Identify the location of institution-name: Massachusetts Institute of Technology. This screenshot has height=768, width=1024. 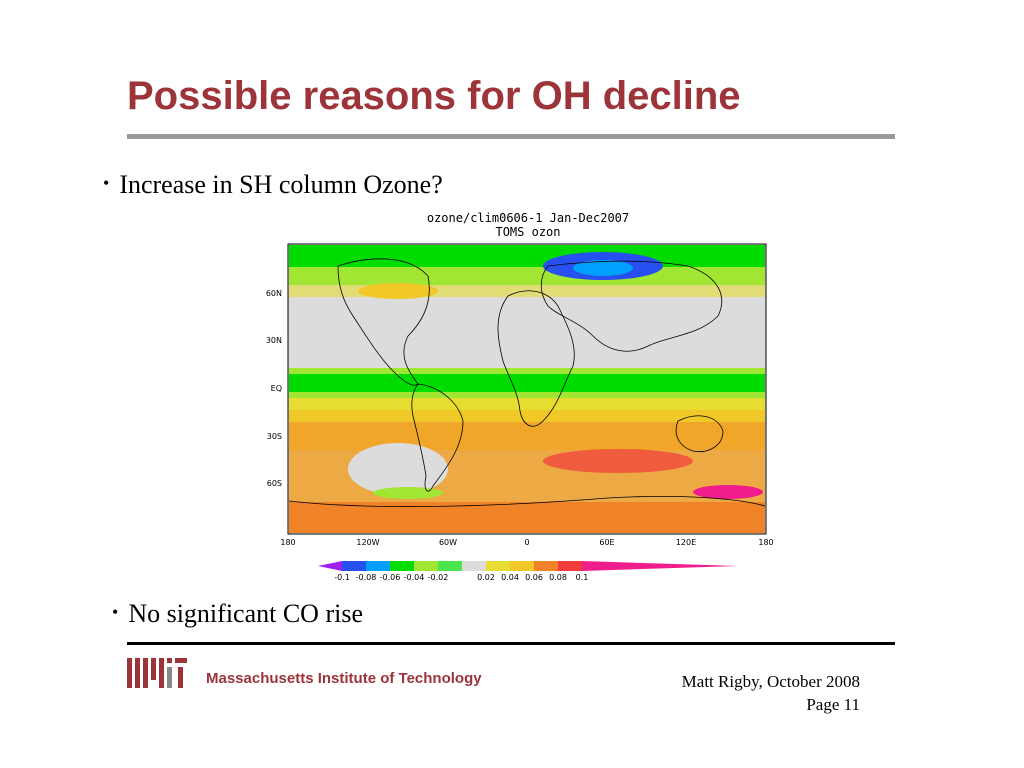
(344, 678).